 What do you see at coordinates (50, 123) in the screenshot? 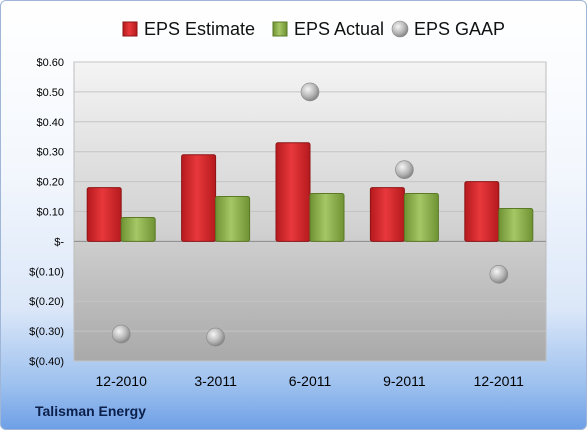
I see `y-tick-label: $0.40` at bounding box center [50, 123].